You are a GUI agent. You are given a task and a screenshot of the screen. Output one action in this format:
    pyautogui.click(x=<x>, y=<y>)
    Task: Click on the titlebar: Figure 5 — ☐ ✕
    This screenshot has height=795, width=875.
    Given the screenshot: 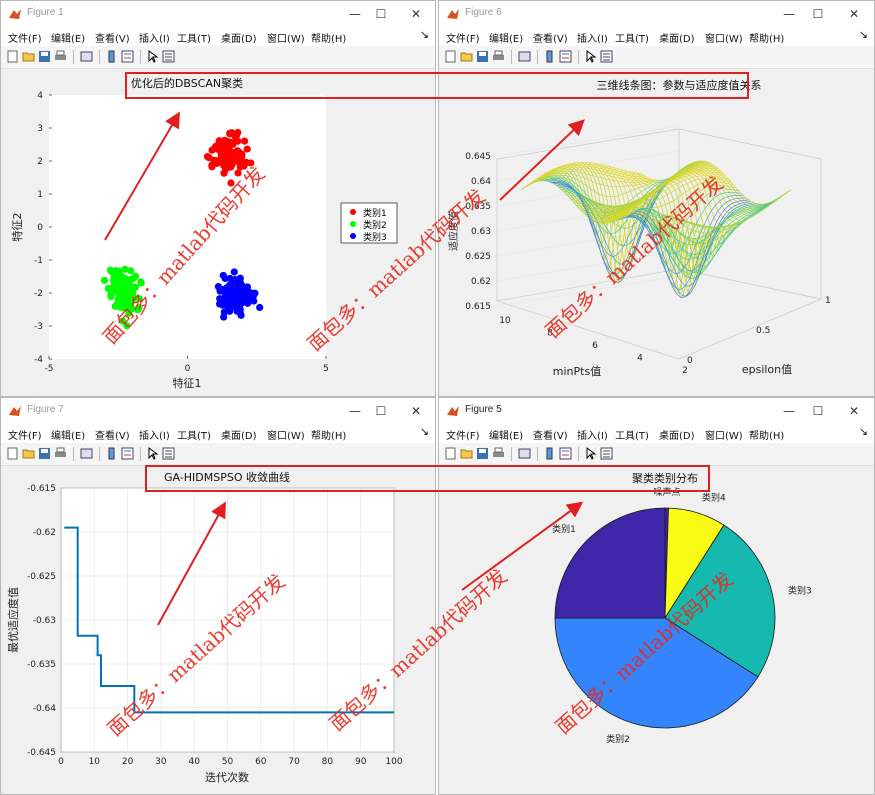 What is the action you would take?
    pyautogui.click(x=656, y=411)
    